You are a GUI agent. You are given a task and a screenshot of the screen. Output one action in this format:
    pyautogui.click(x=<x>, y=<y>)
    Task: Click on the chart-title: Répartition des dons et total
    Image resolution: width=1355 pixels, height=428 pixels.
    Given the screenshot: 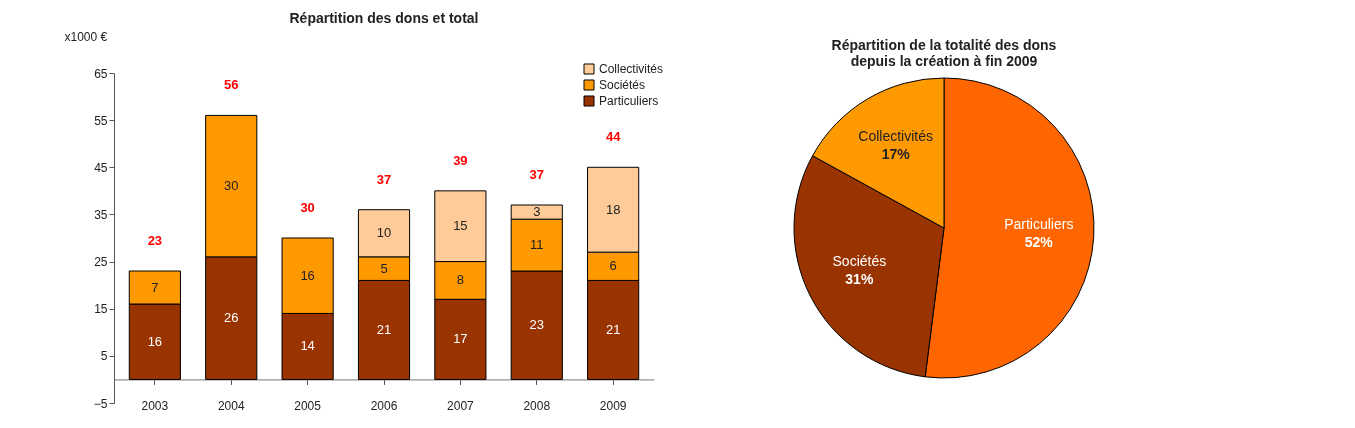 What is the action you would take?
    pyautogui.click(x=384, y=18)
    